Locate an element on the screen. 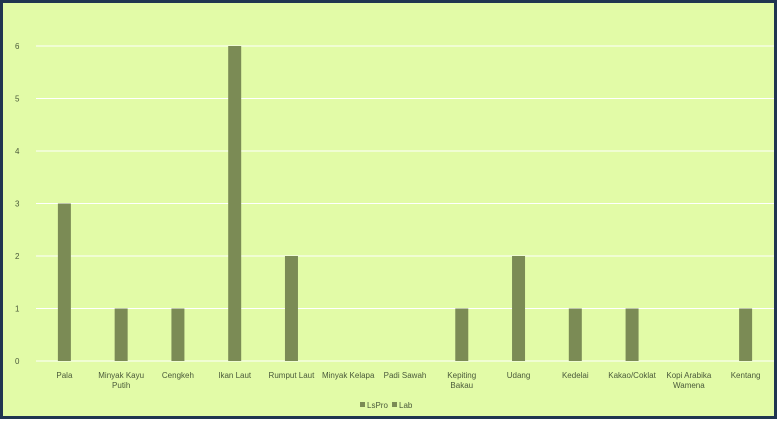 This screenshot has width=777, height=422. legend: LsPro Lab is located at coordinates (386, 405).